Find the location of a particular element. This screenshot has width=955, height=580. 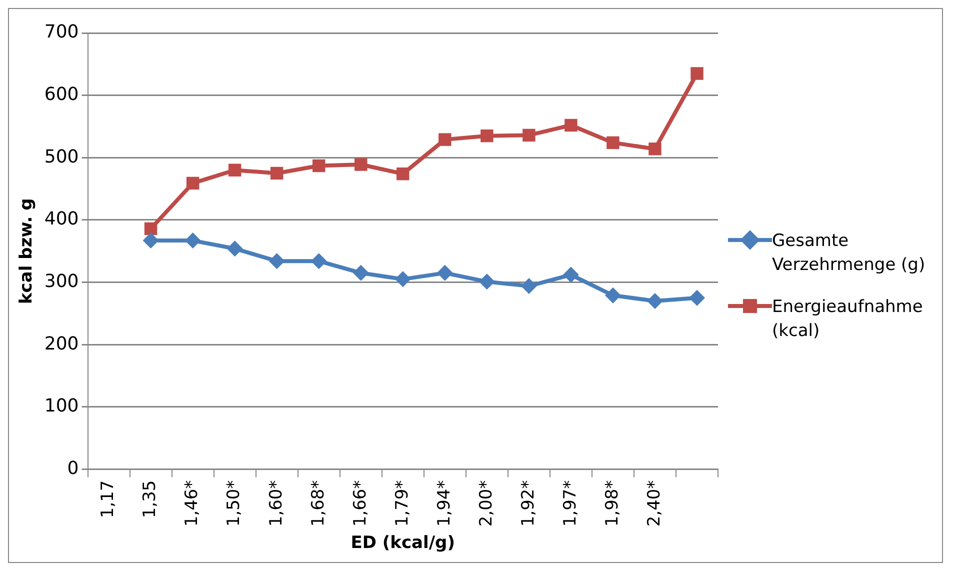

x-tick-label: 1,97* is located at coordinates (570, 503).